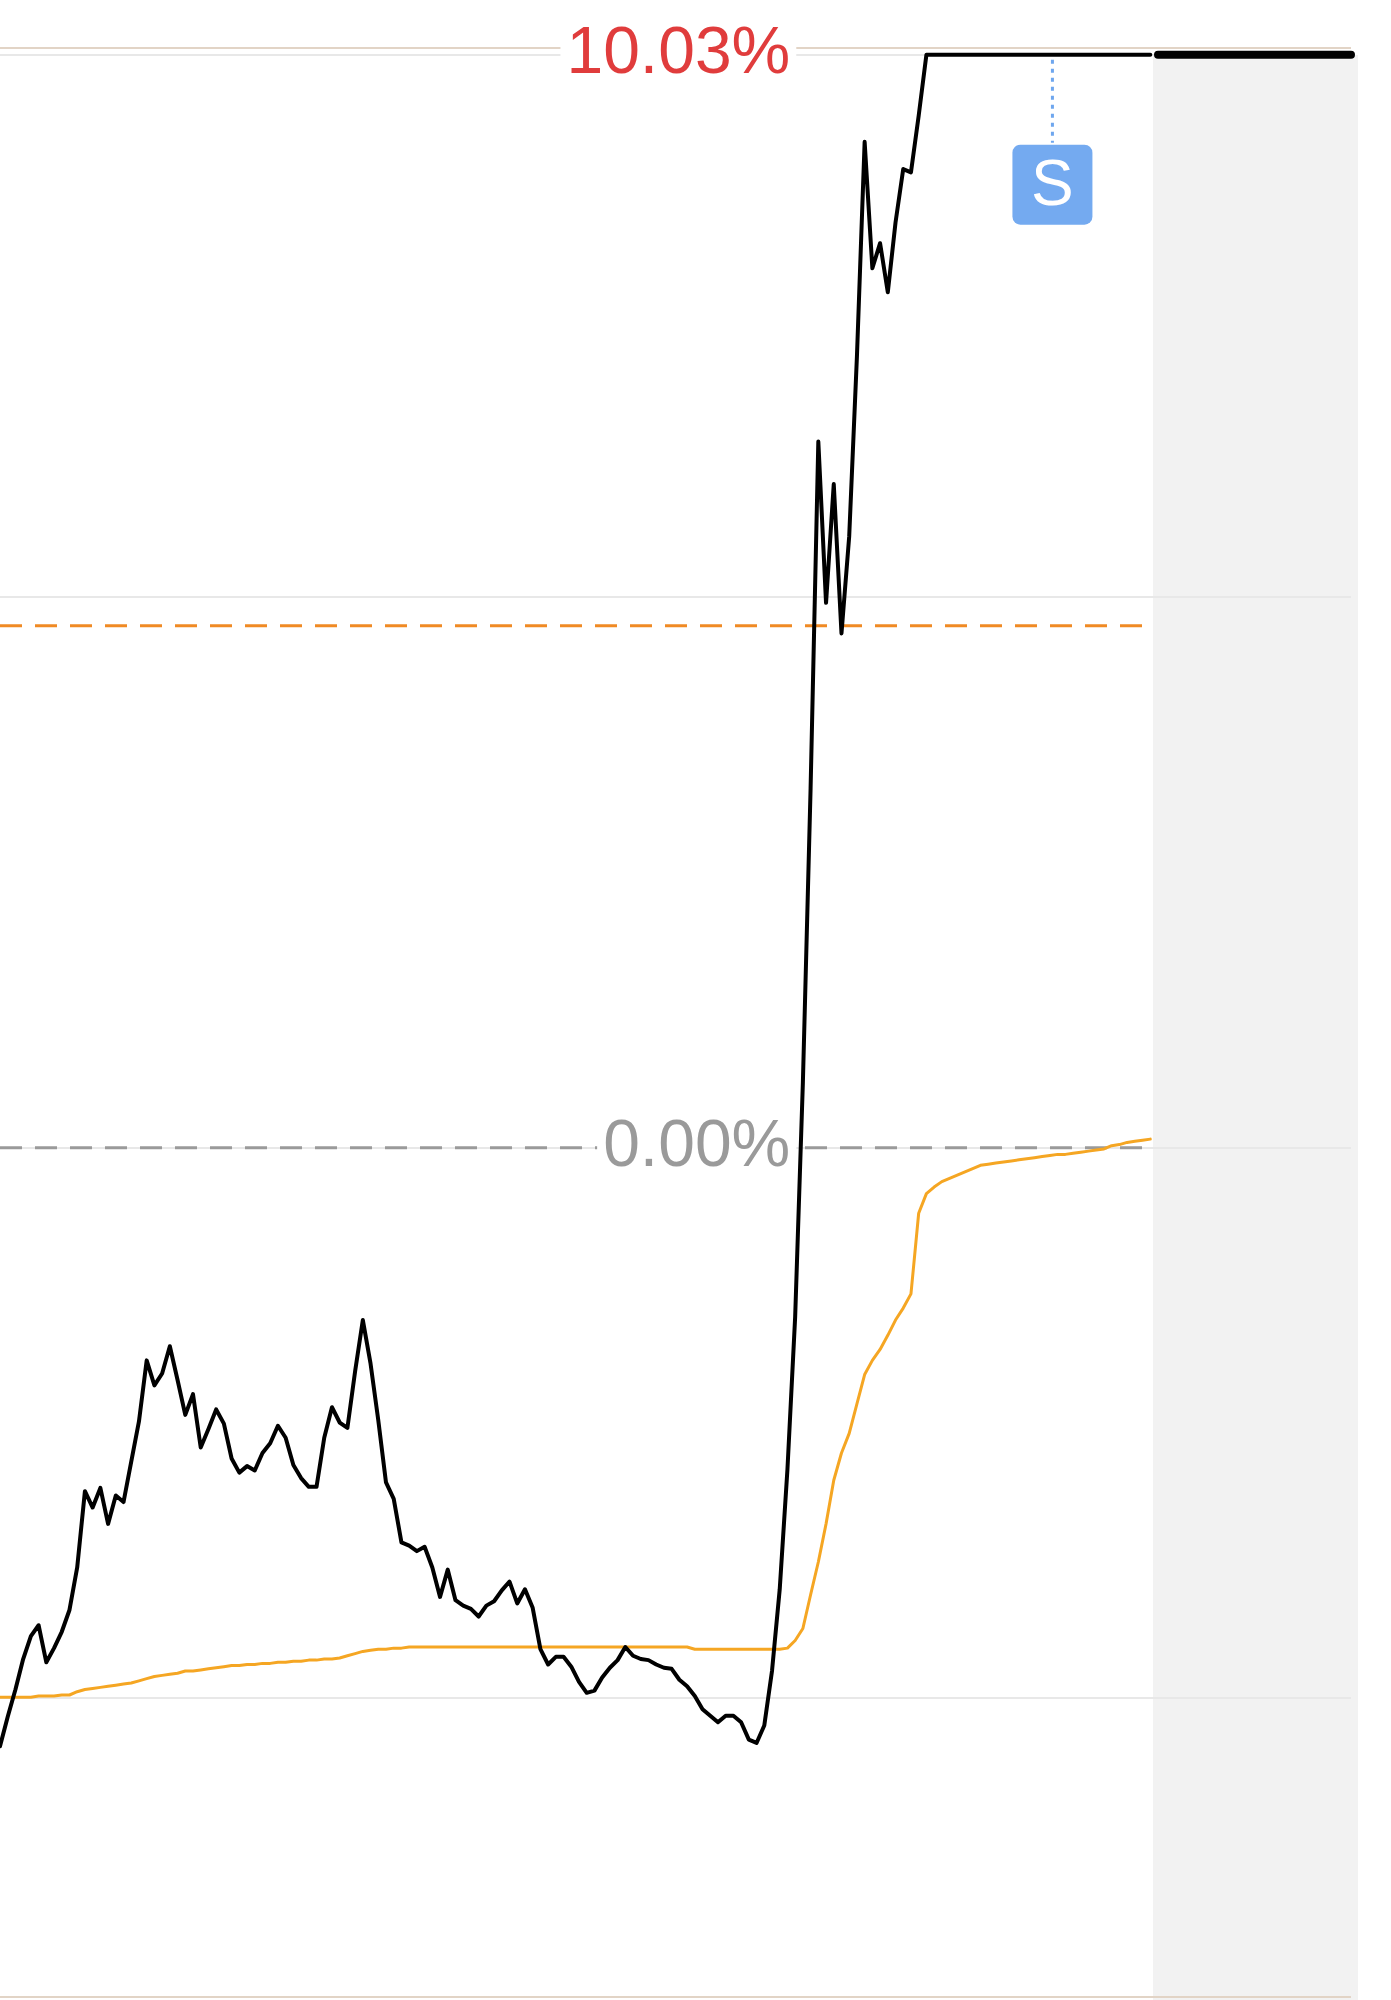  Describe the element at coordinates (1052, 183) in the screenshot. I see `annotation: S` at that location.